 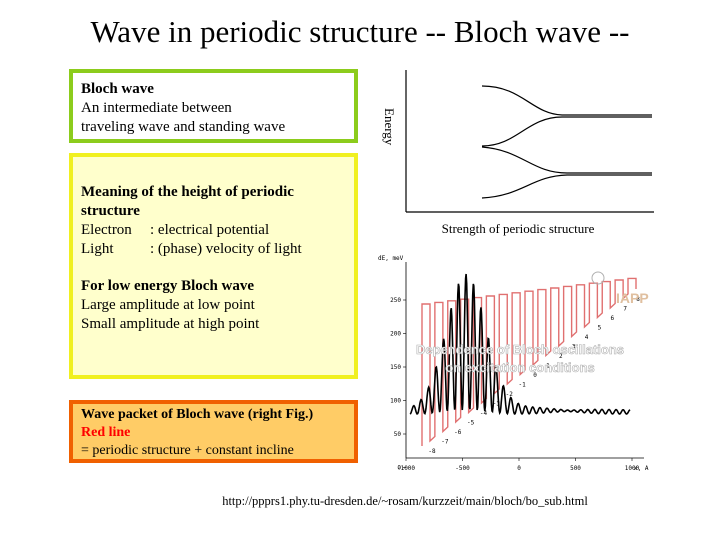 I want to click on iapp-logo: IAPP, so click(x=632, y=298).